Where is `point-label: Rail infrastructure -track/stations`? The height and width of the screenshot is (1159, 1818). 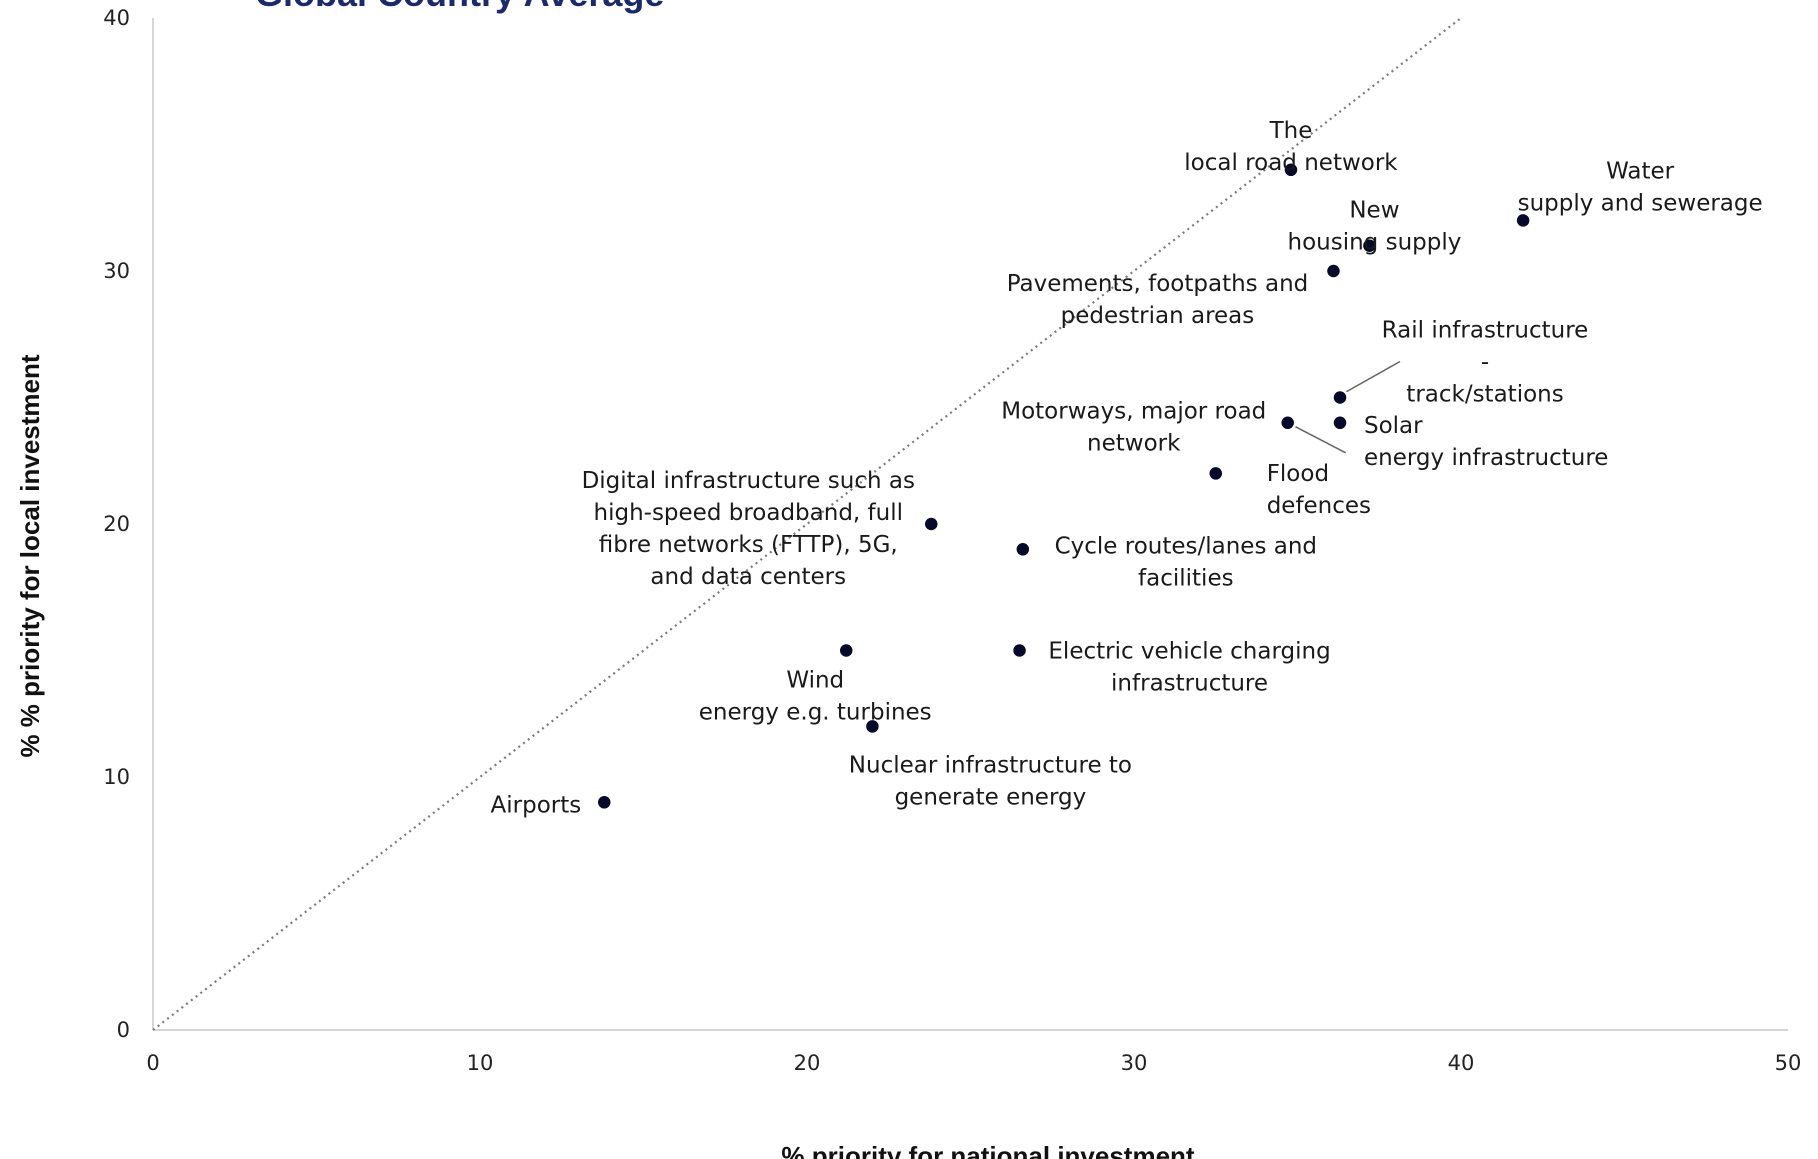 point-label: Rail infrastructure -track/stations is located at coordinates (1485, 363).